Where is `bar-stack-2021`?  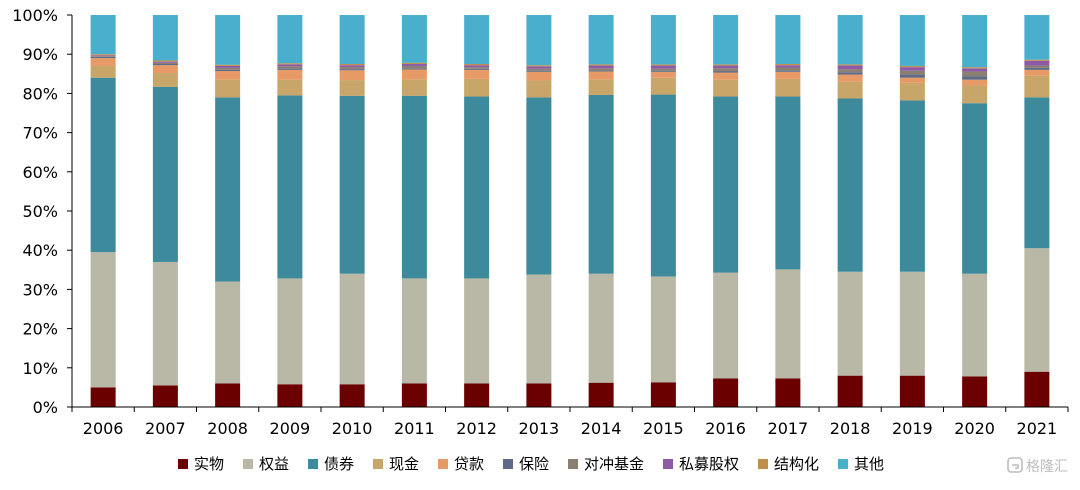 bar-stack-2021 is located at coordinates (1037, 211).